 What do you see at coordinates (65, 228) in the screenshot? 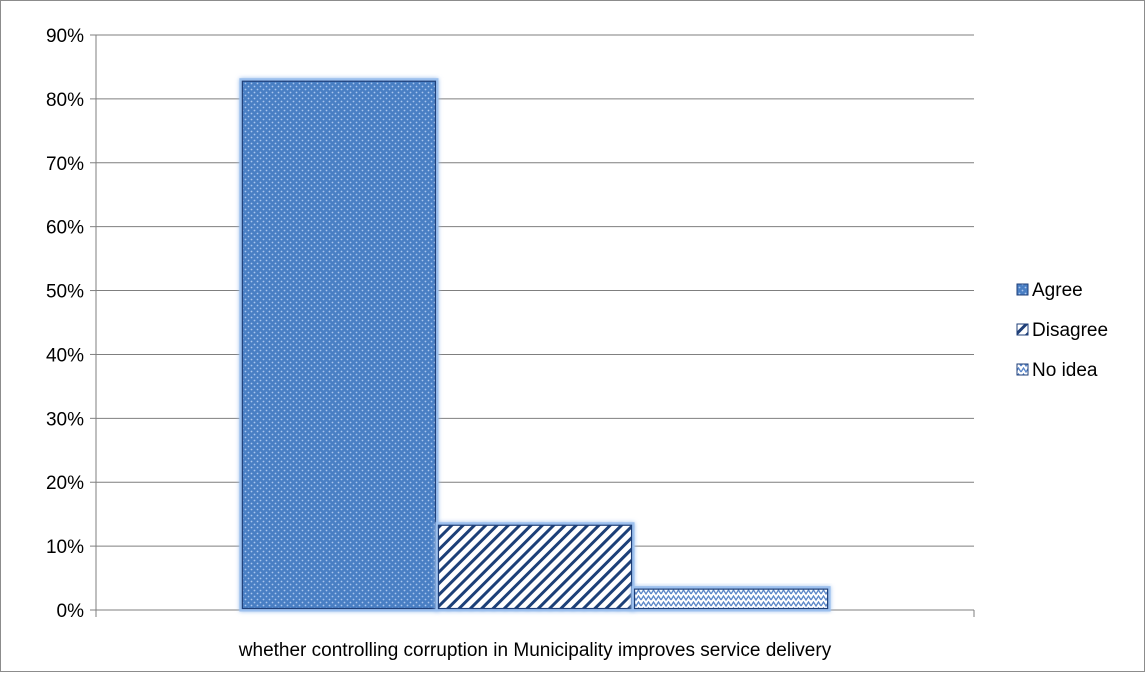
I see `y-tick-label: 60%` at bounding box center [65, 228].